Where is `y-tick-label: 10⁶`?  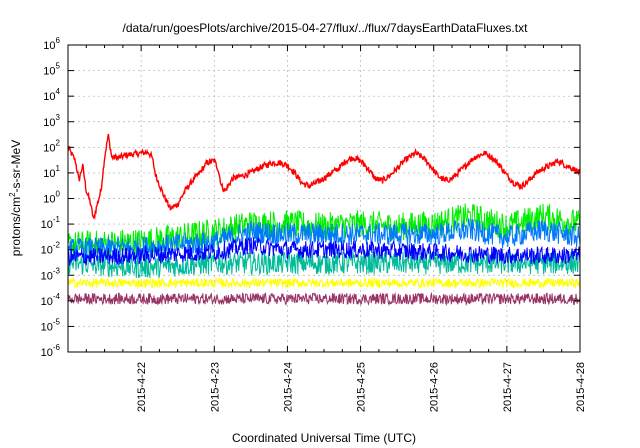 y-tick-label: 10⁶ is located at coordinates (51, 44).